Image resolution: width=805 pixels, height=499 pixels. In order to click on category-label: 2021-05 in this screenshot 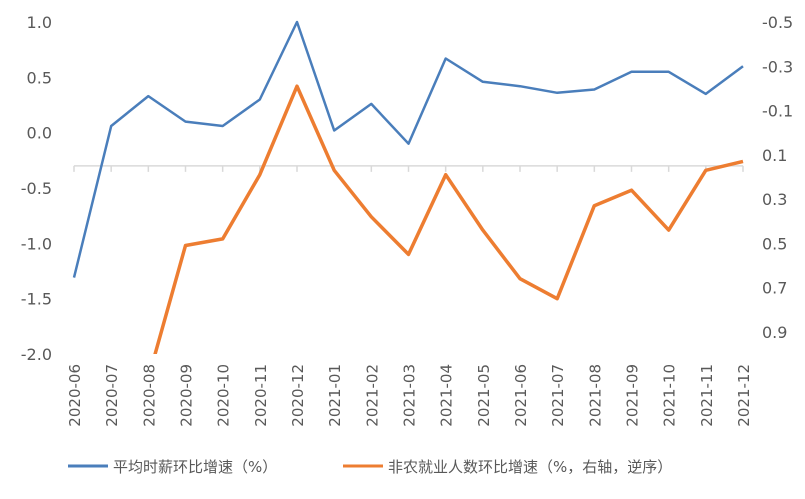, I will do `click(484, 395)`.